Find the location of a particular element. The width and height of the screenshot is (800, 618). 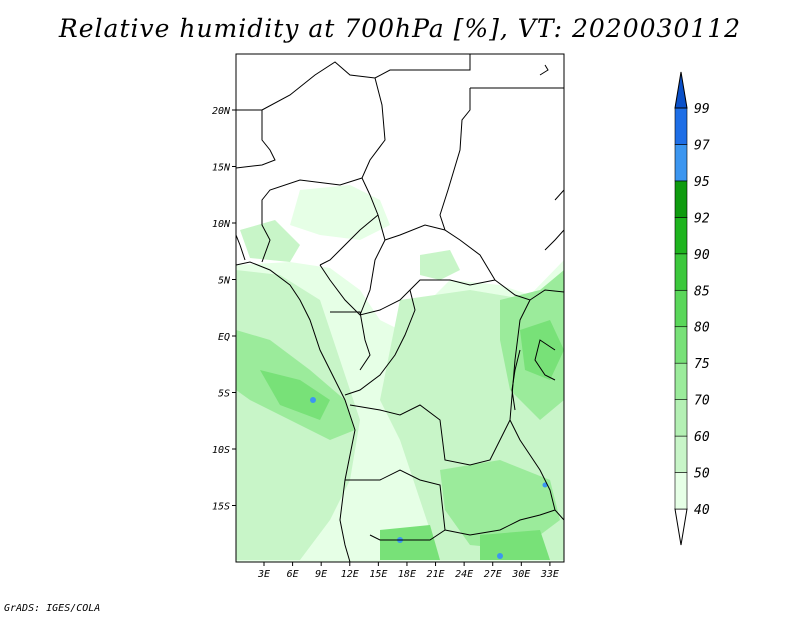

lon-tick-label: 9E is located at coordinates (321, 574).